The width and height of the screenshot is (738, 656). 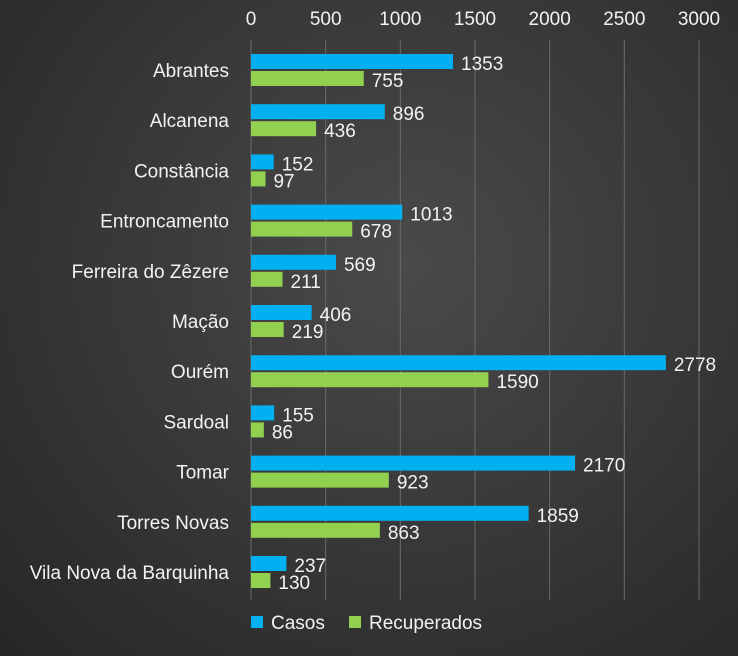 I want to click on category-label: Ourém, so click(x=200, y=372).